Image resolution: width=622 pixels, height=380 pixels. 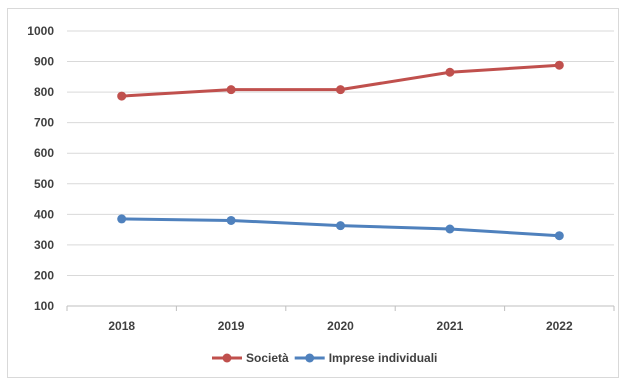 What do you see at coordinates (121, 326) in the screenshot?
I see `x-tick-label: 2018` at bounding box center [121, 326].